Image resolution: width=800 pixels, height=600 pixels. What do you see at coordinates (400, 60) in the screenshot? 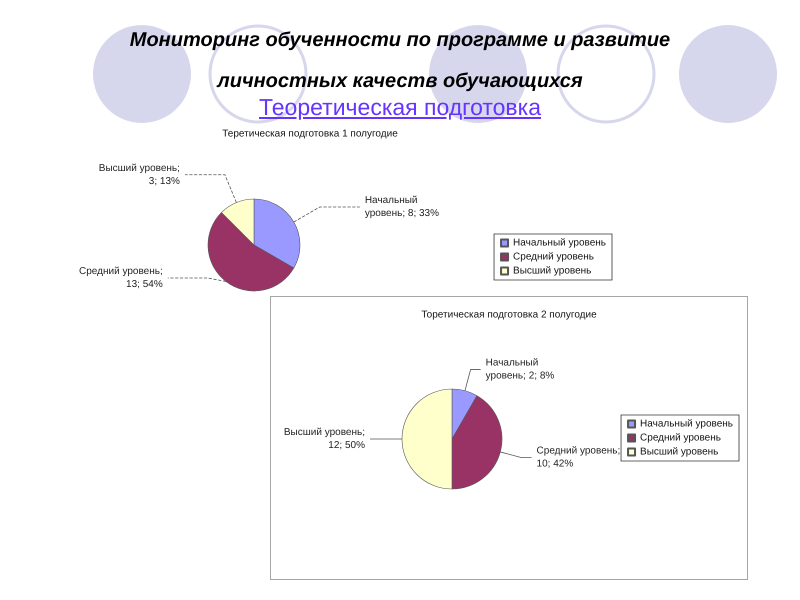
I see `text: Мониторинг обученности по программе и развитие личностных качеств обучающихся` at bounding box center [400, 60].